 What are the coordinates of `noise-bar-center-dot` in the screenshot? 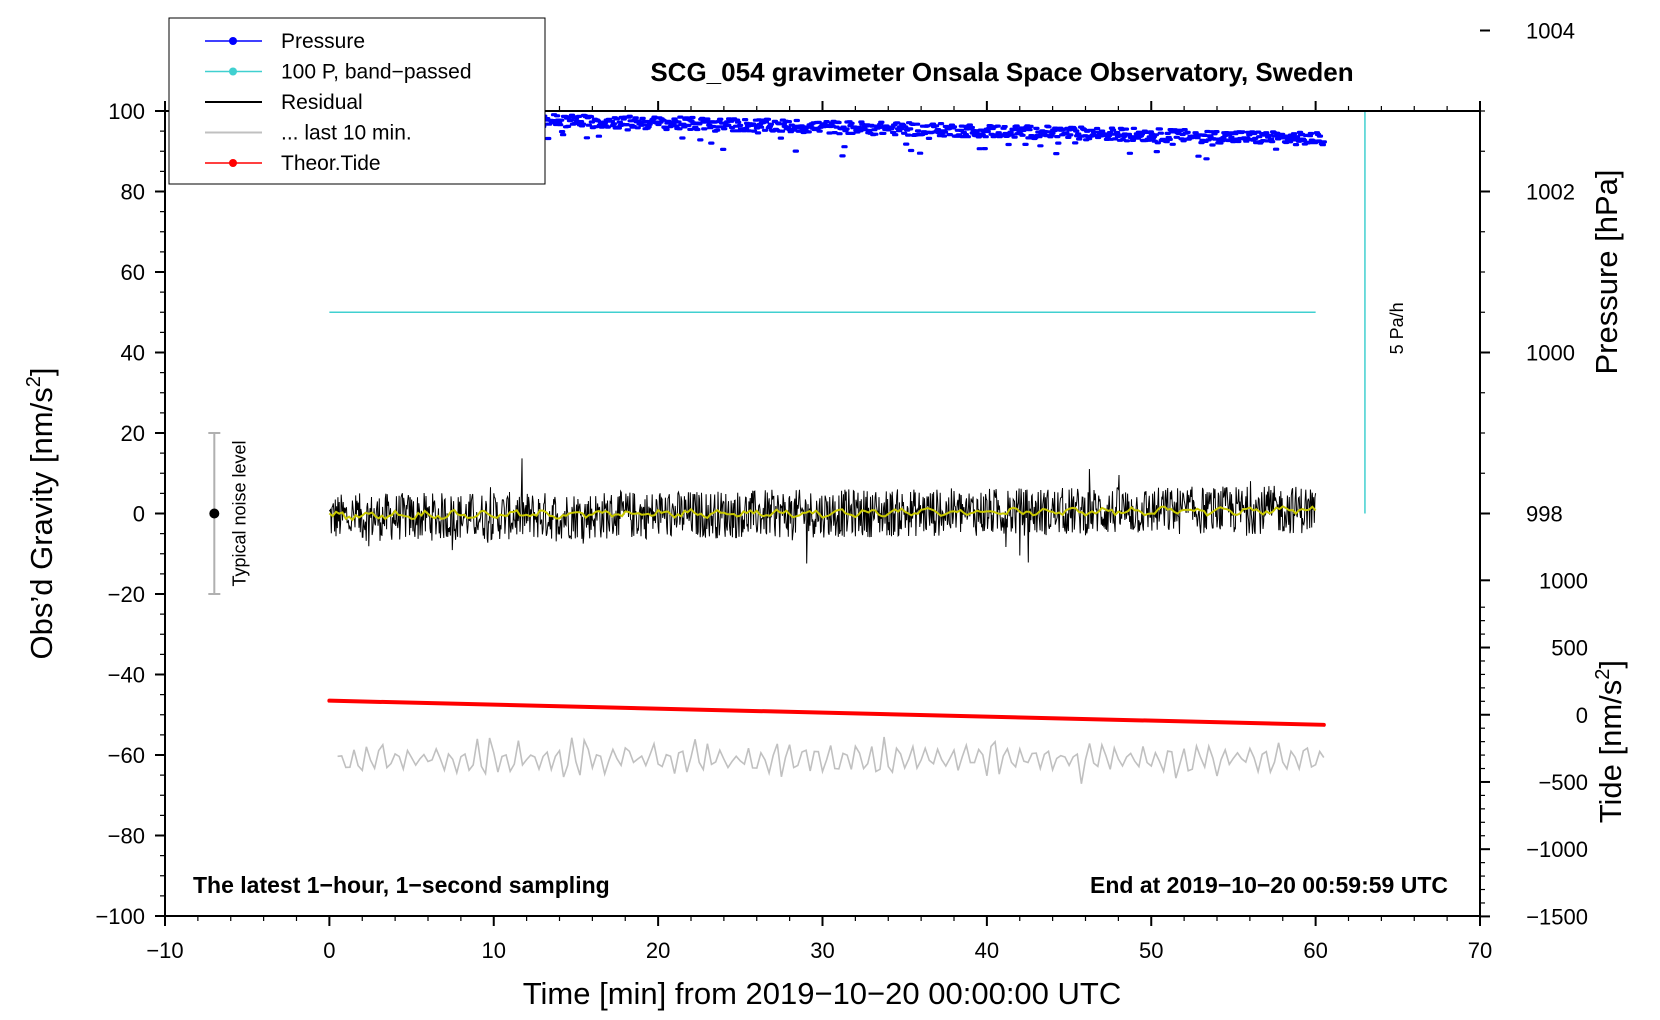 It's located at (214, 513).